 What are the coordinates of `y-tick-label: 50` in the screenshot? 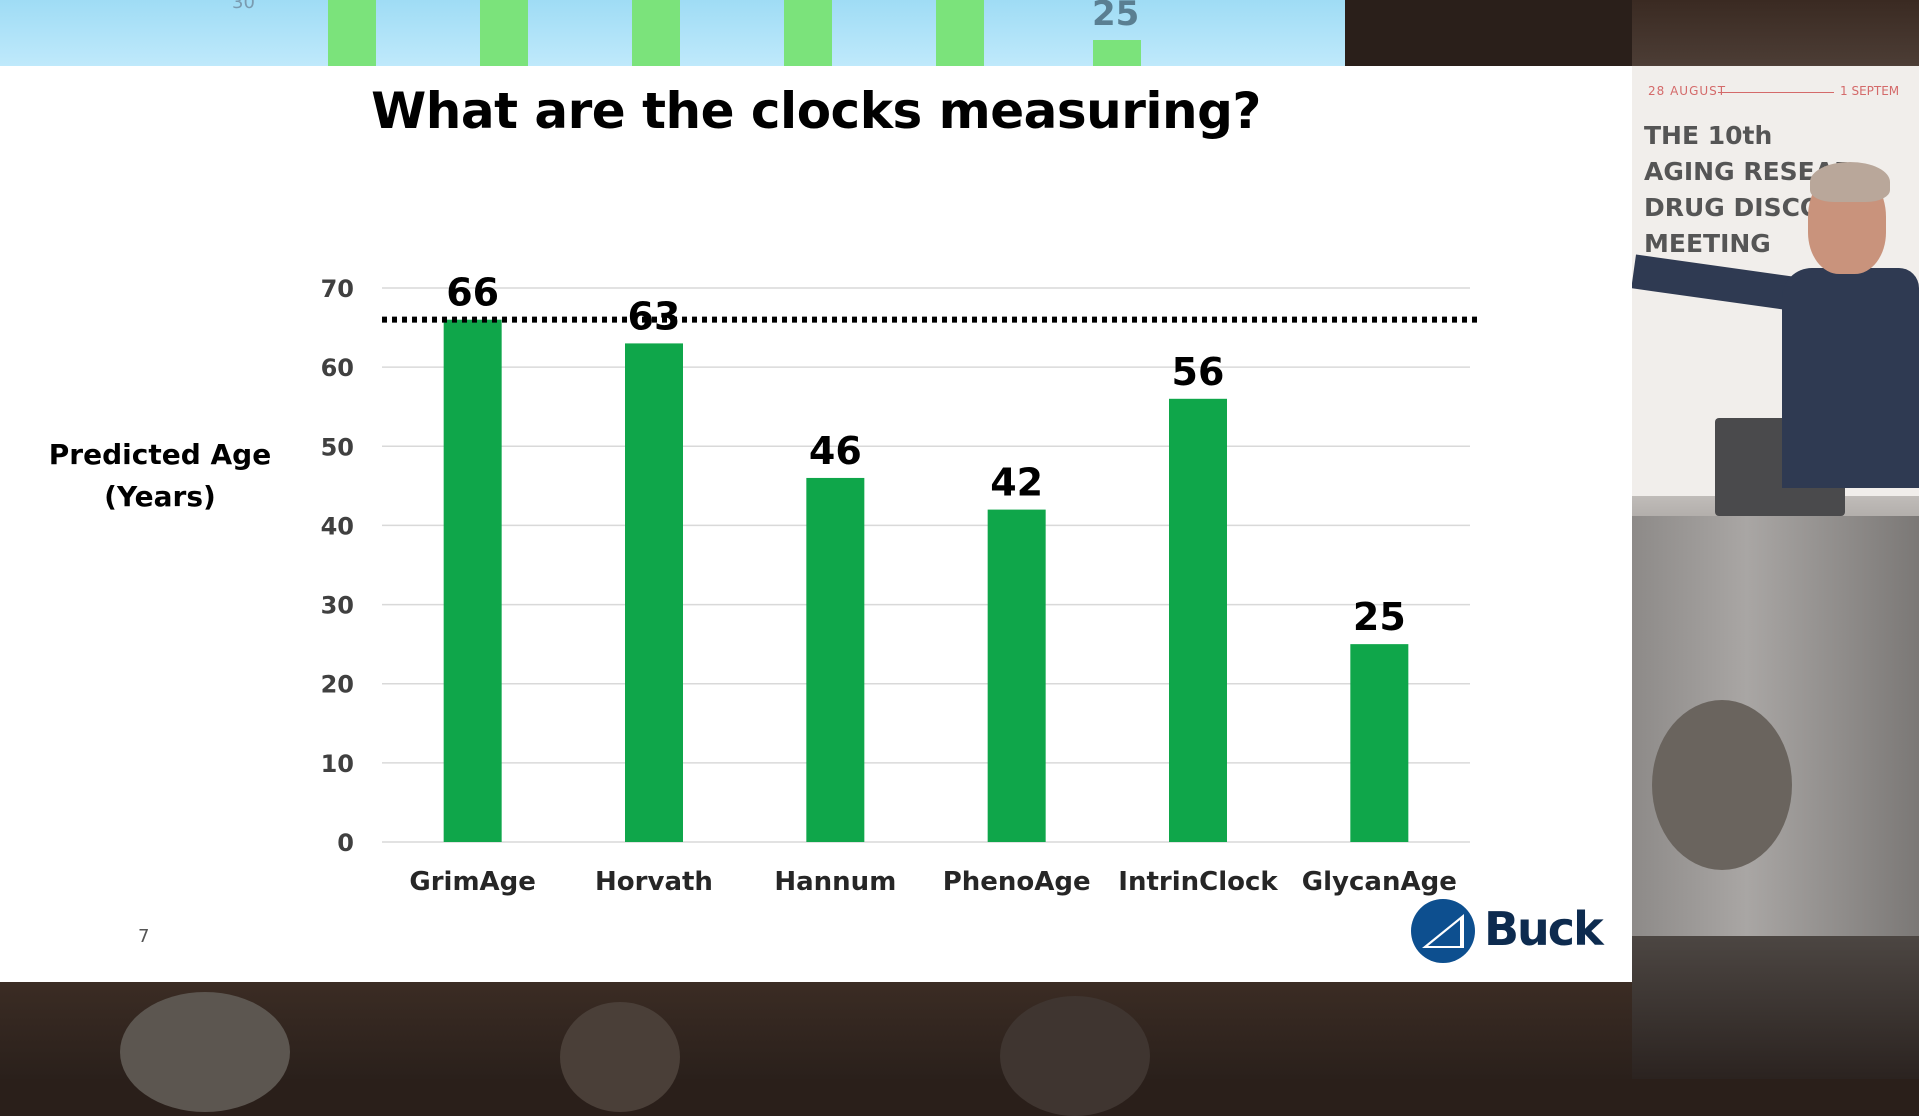 It's located at (337, 447).